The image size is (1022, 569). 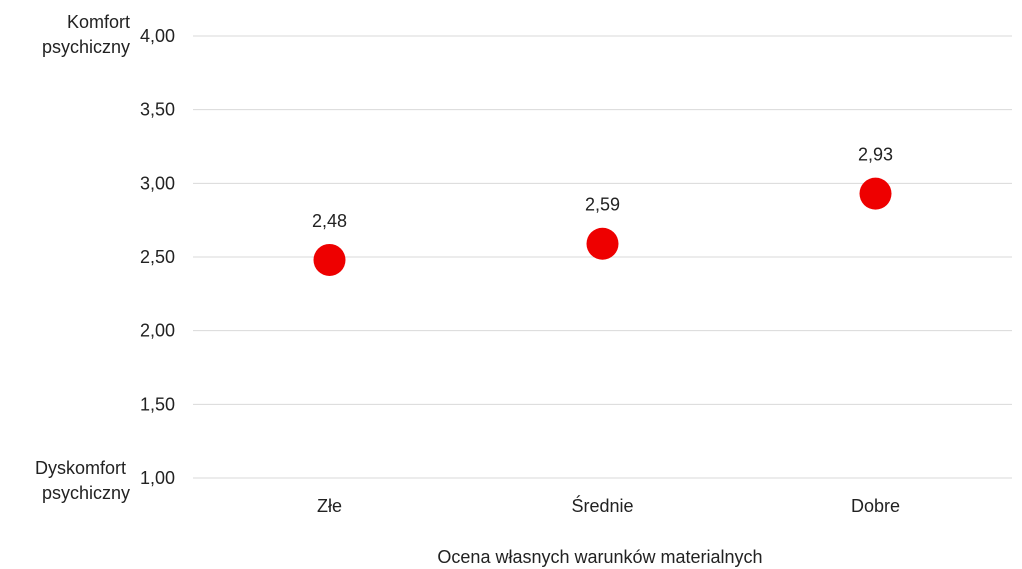 I want to click on y-tick-label: 1,00, so click(x=157, y=478).